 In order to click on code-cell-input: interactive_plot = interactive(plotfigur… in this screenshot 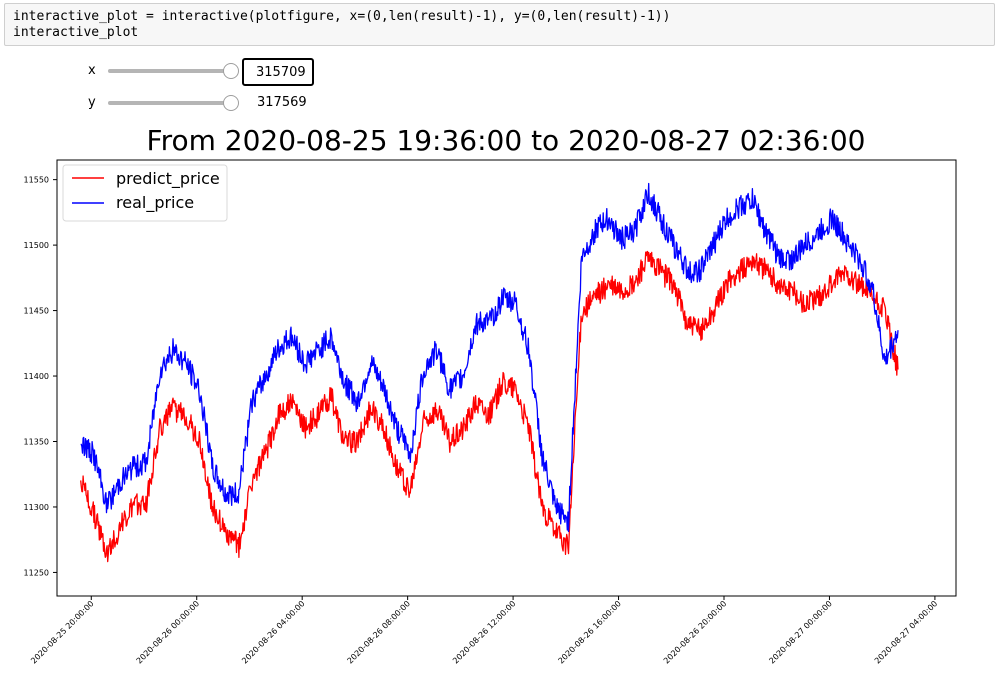, I will do `click(499, 24)`.